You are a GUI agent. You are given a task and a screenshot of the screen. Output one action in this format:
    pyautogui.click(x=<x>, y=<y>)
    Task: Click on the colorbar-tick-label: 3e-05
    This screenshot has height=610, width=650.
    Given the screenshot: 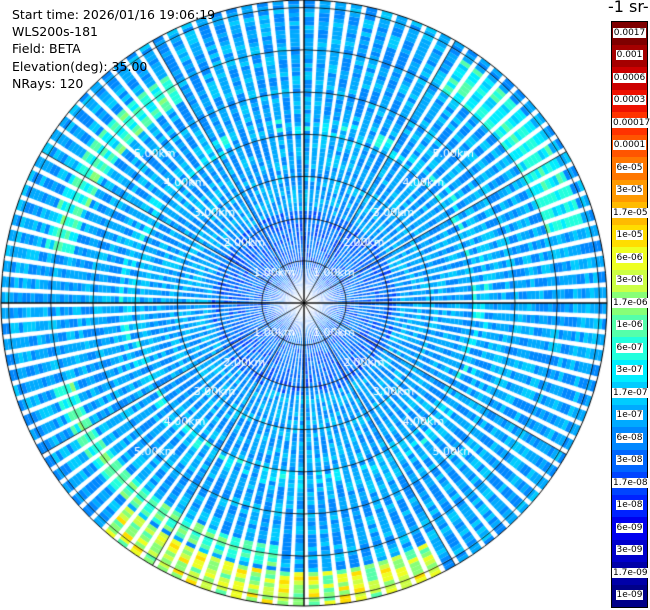 What is the action you would take?
    pyautogui.click(x=629, y=190)
    